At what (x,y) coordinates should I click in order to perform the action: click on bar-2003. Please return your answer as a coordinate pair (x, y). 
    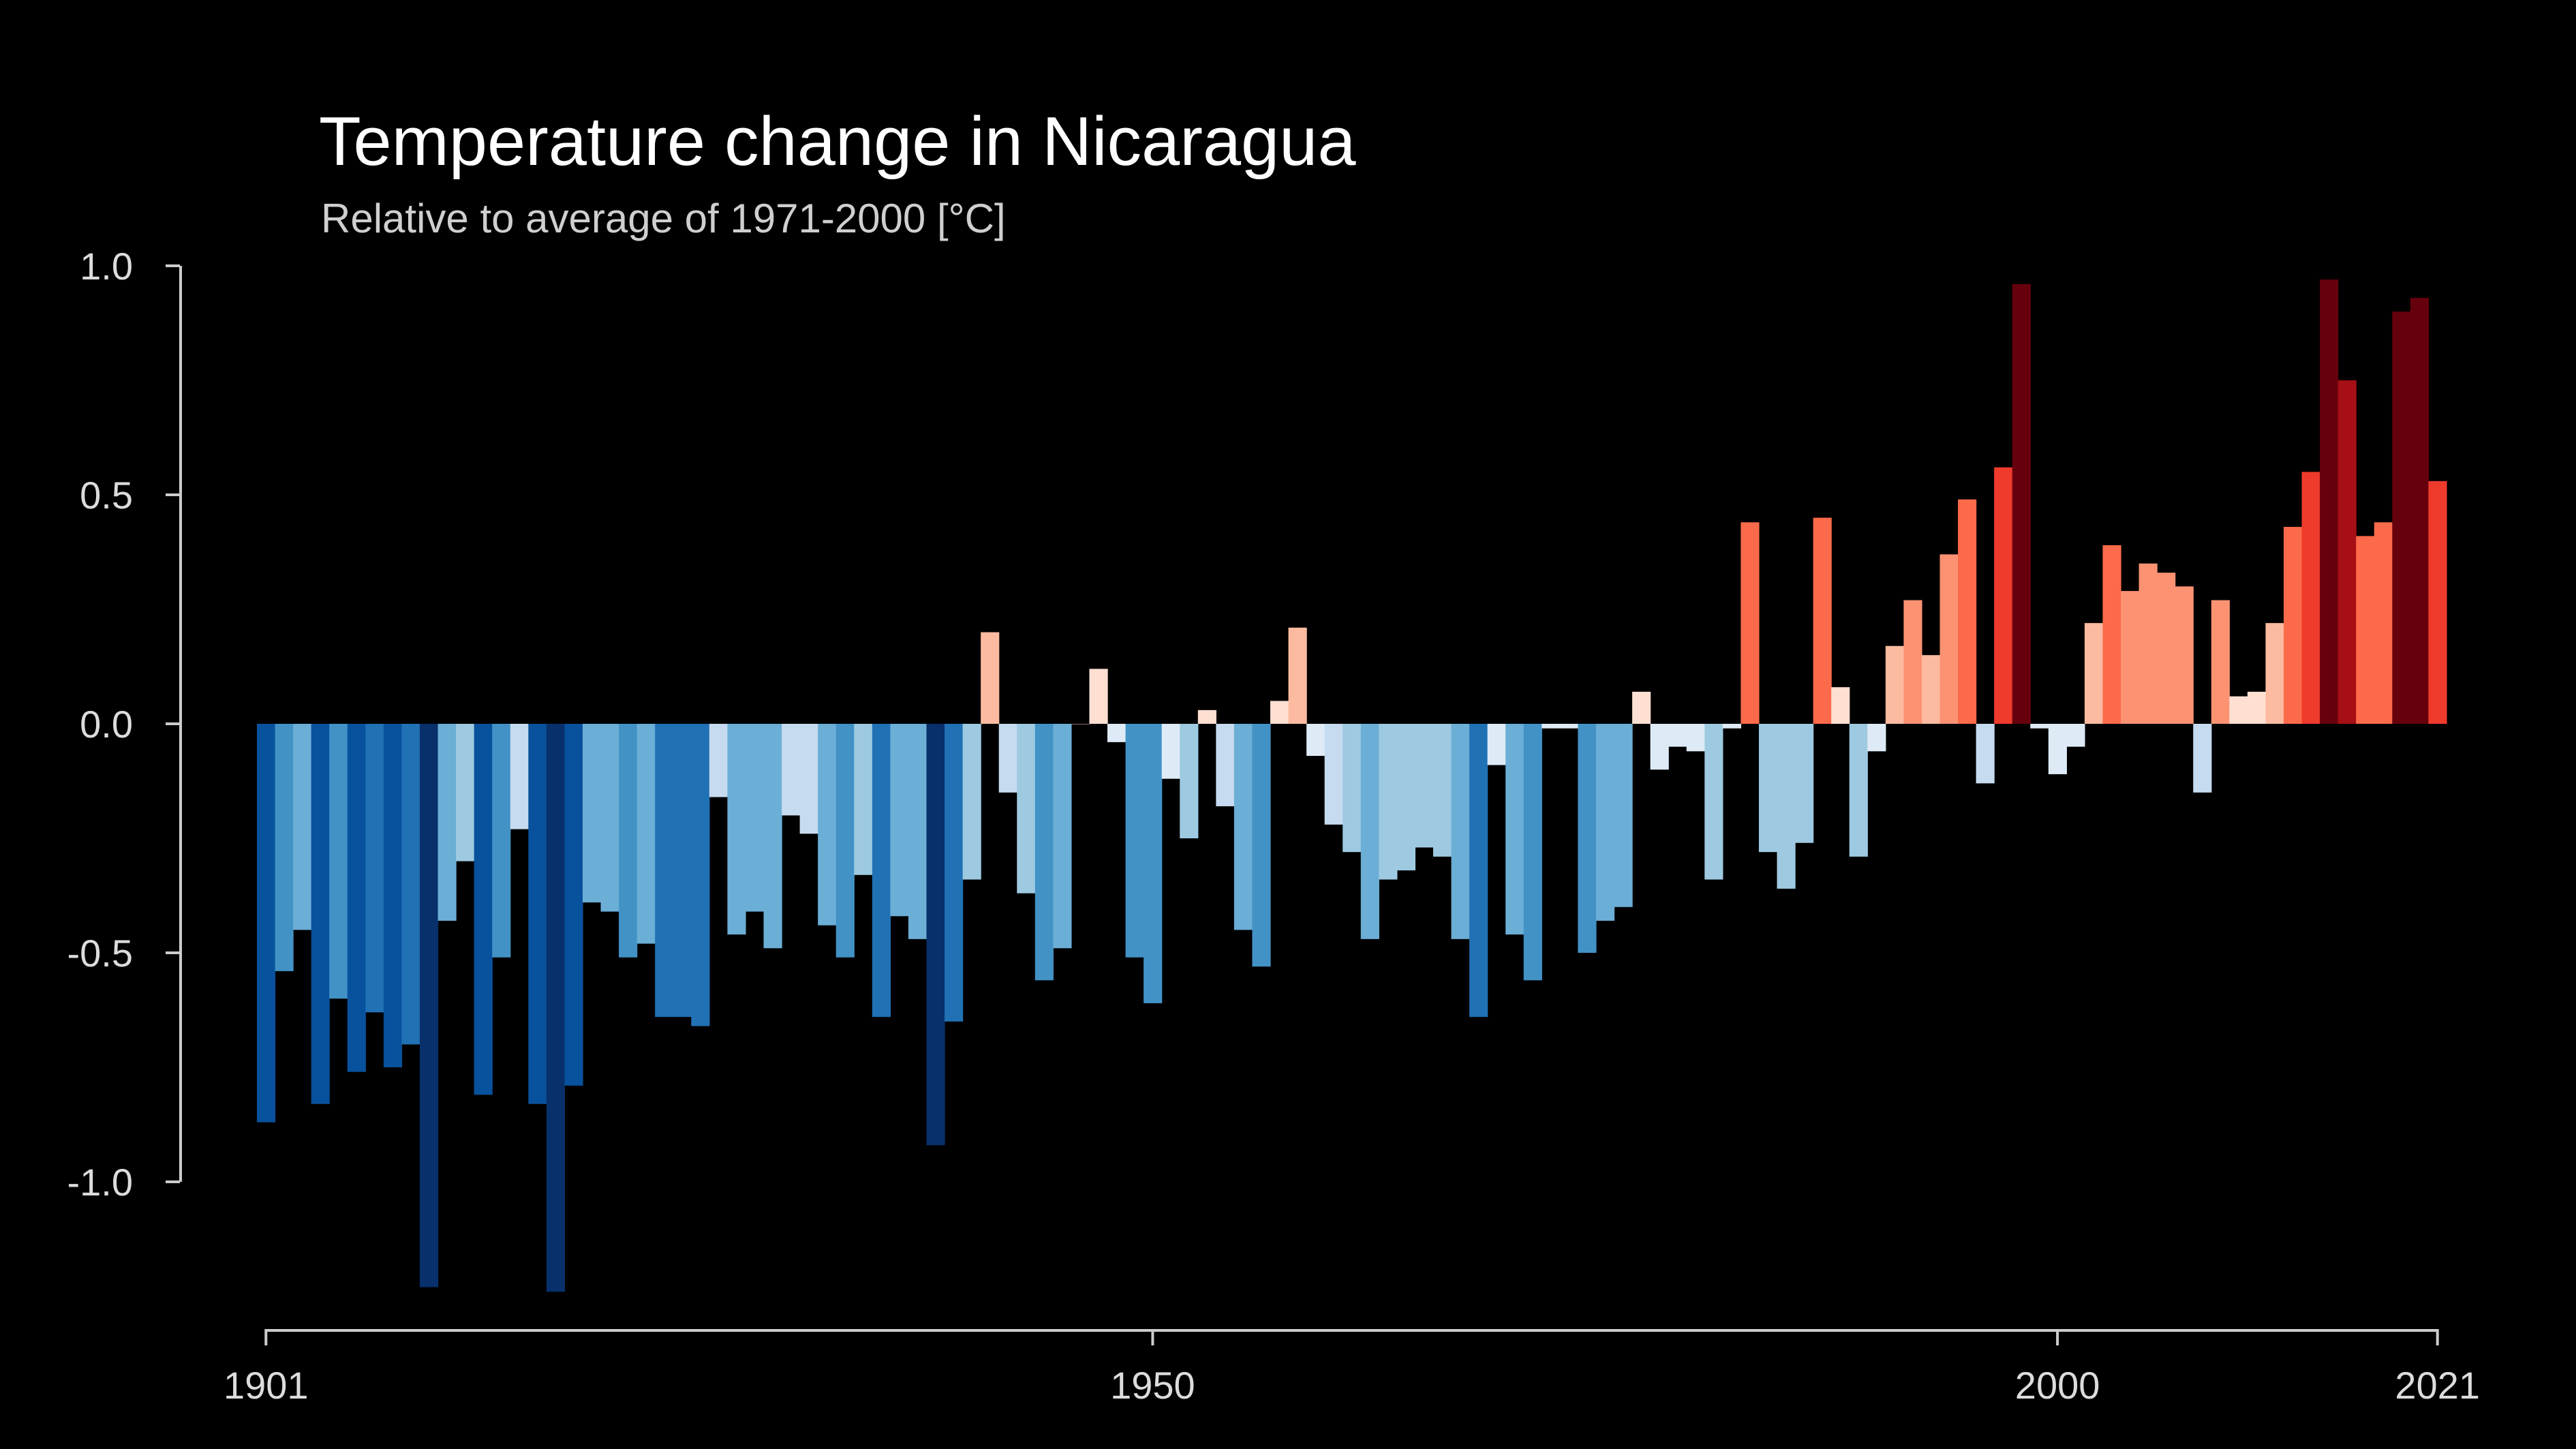
    Looking at the image, I should click on (2111, 634).